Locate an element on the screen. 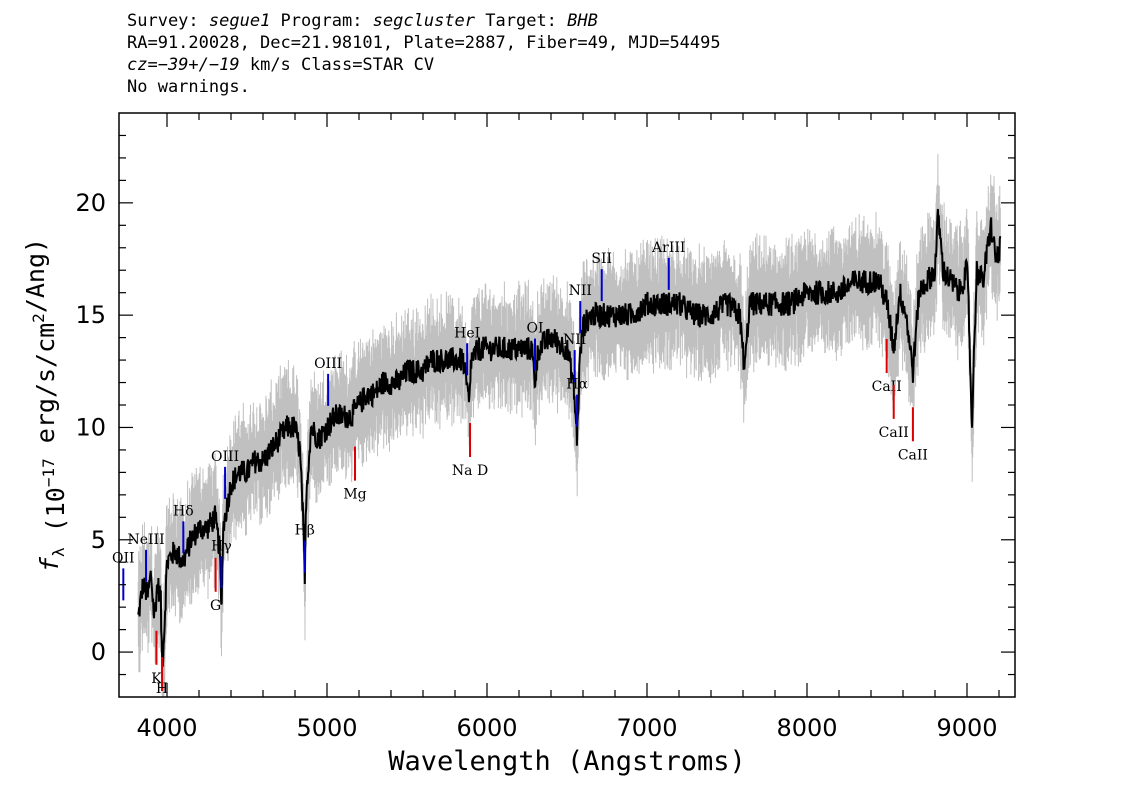 The height and width of the screenshot is (810, 1134). y-tick-label: 5 is located at coordinates (98, 540).